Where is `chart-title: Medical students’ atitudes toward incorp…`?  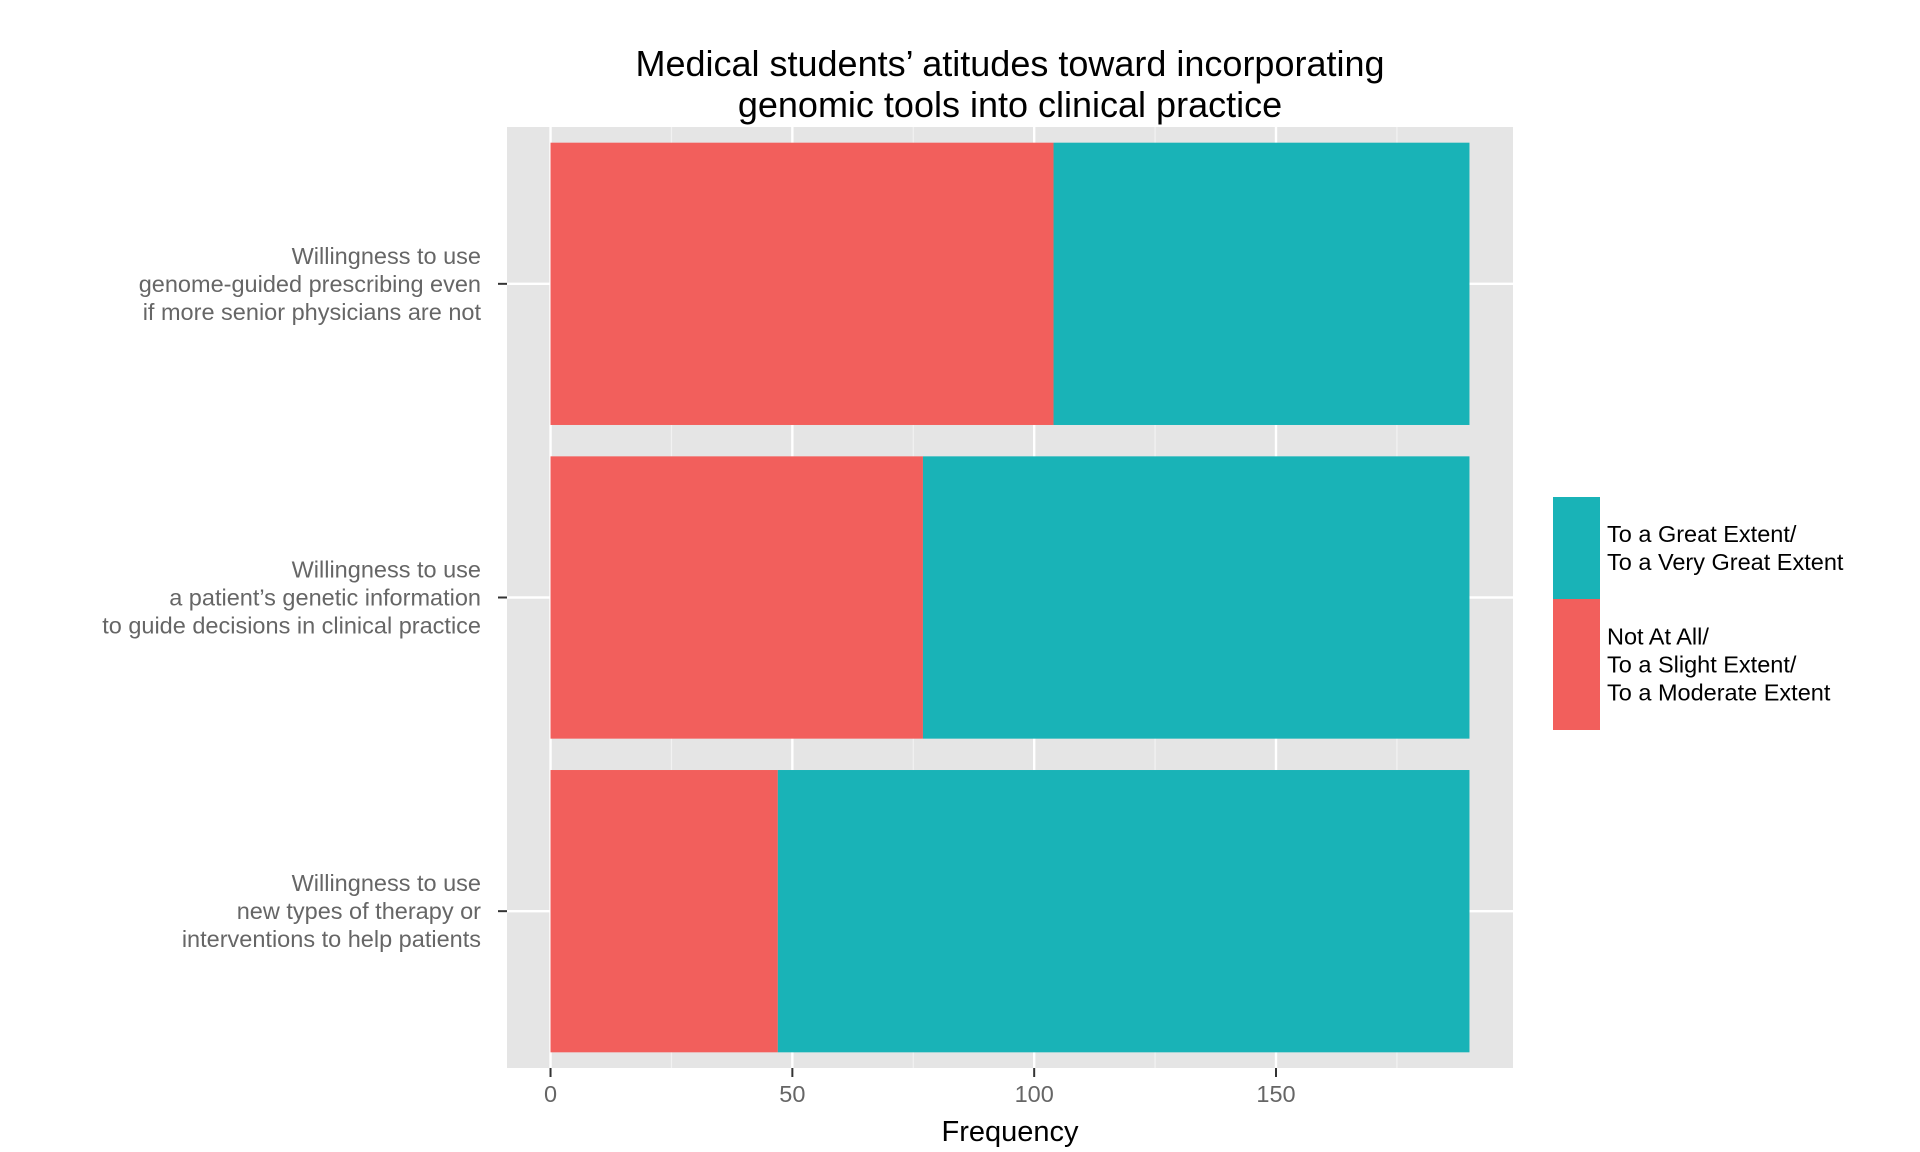 chart-title: Medical students’ atitudes toward incorp… is located at coordinates (1009, 84).